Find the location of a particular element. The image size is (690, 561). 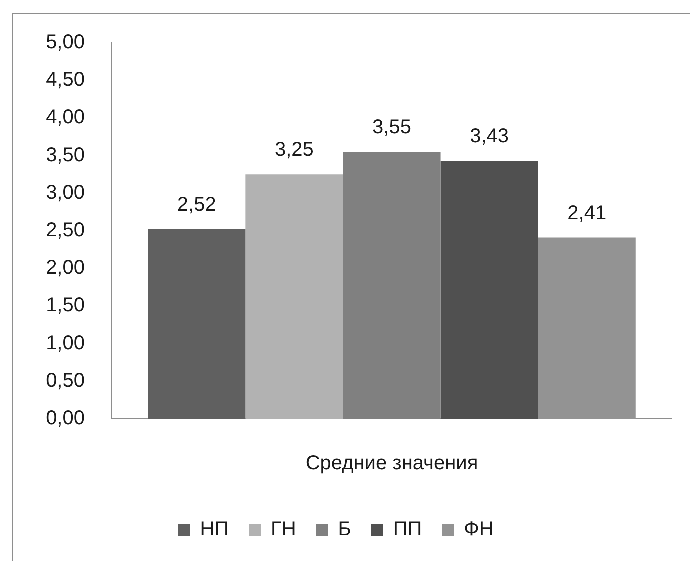

data-label: 3,43 is located at coordinates (490, 137).